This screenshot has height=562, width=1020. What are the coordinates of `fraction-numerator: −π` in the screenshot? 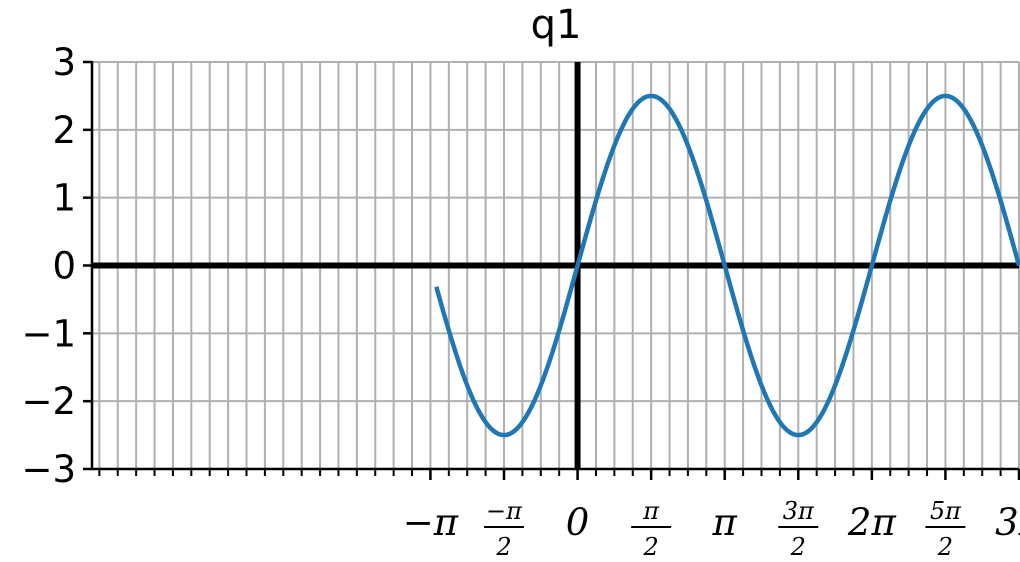 It's located at (504, 511).